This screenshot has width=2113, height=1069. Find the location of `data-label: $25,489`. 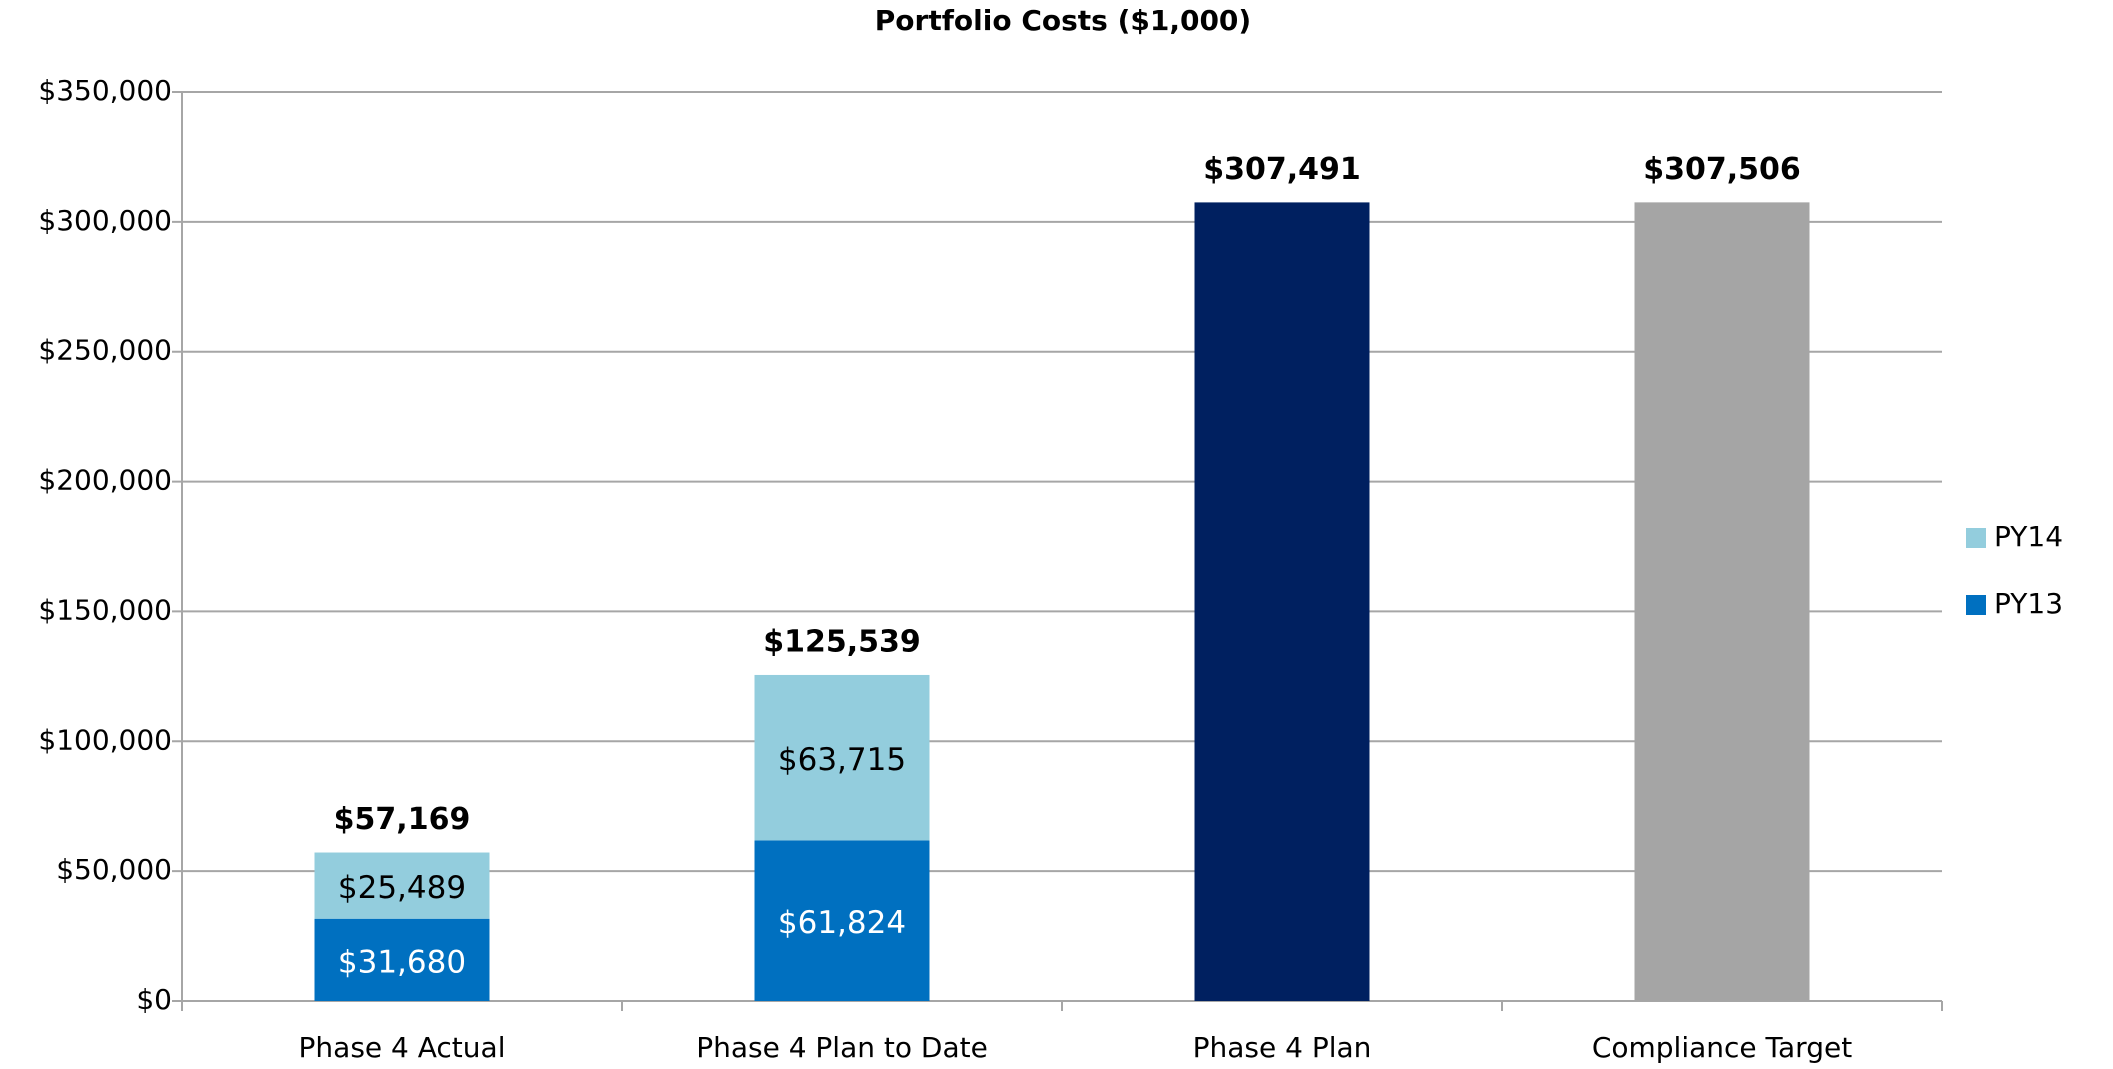

data-label: $25,489 is located at coordinates (402, 888).